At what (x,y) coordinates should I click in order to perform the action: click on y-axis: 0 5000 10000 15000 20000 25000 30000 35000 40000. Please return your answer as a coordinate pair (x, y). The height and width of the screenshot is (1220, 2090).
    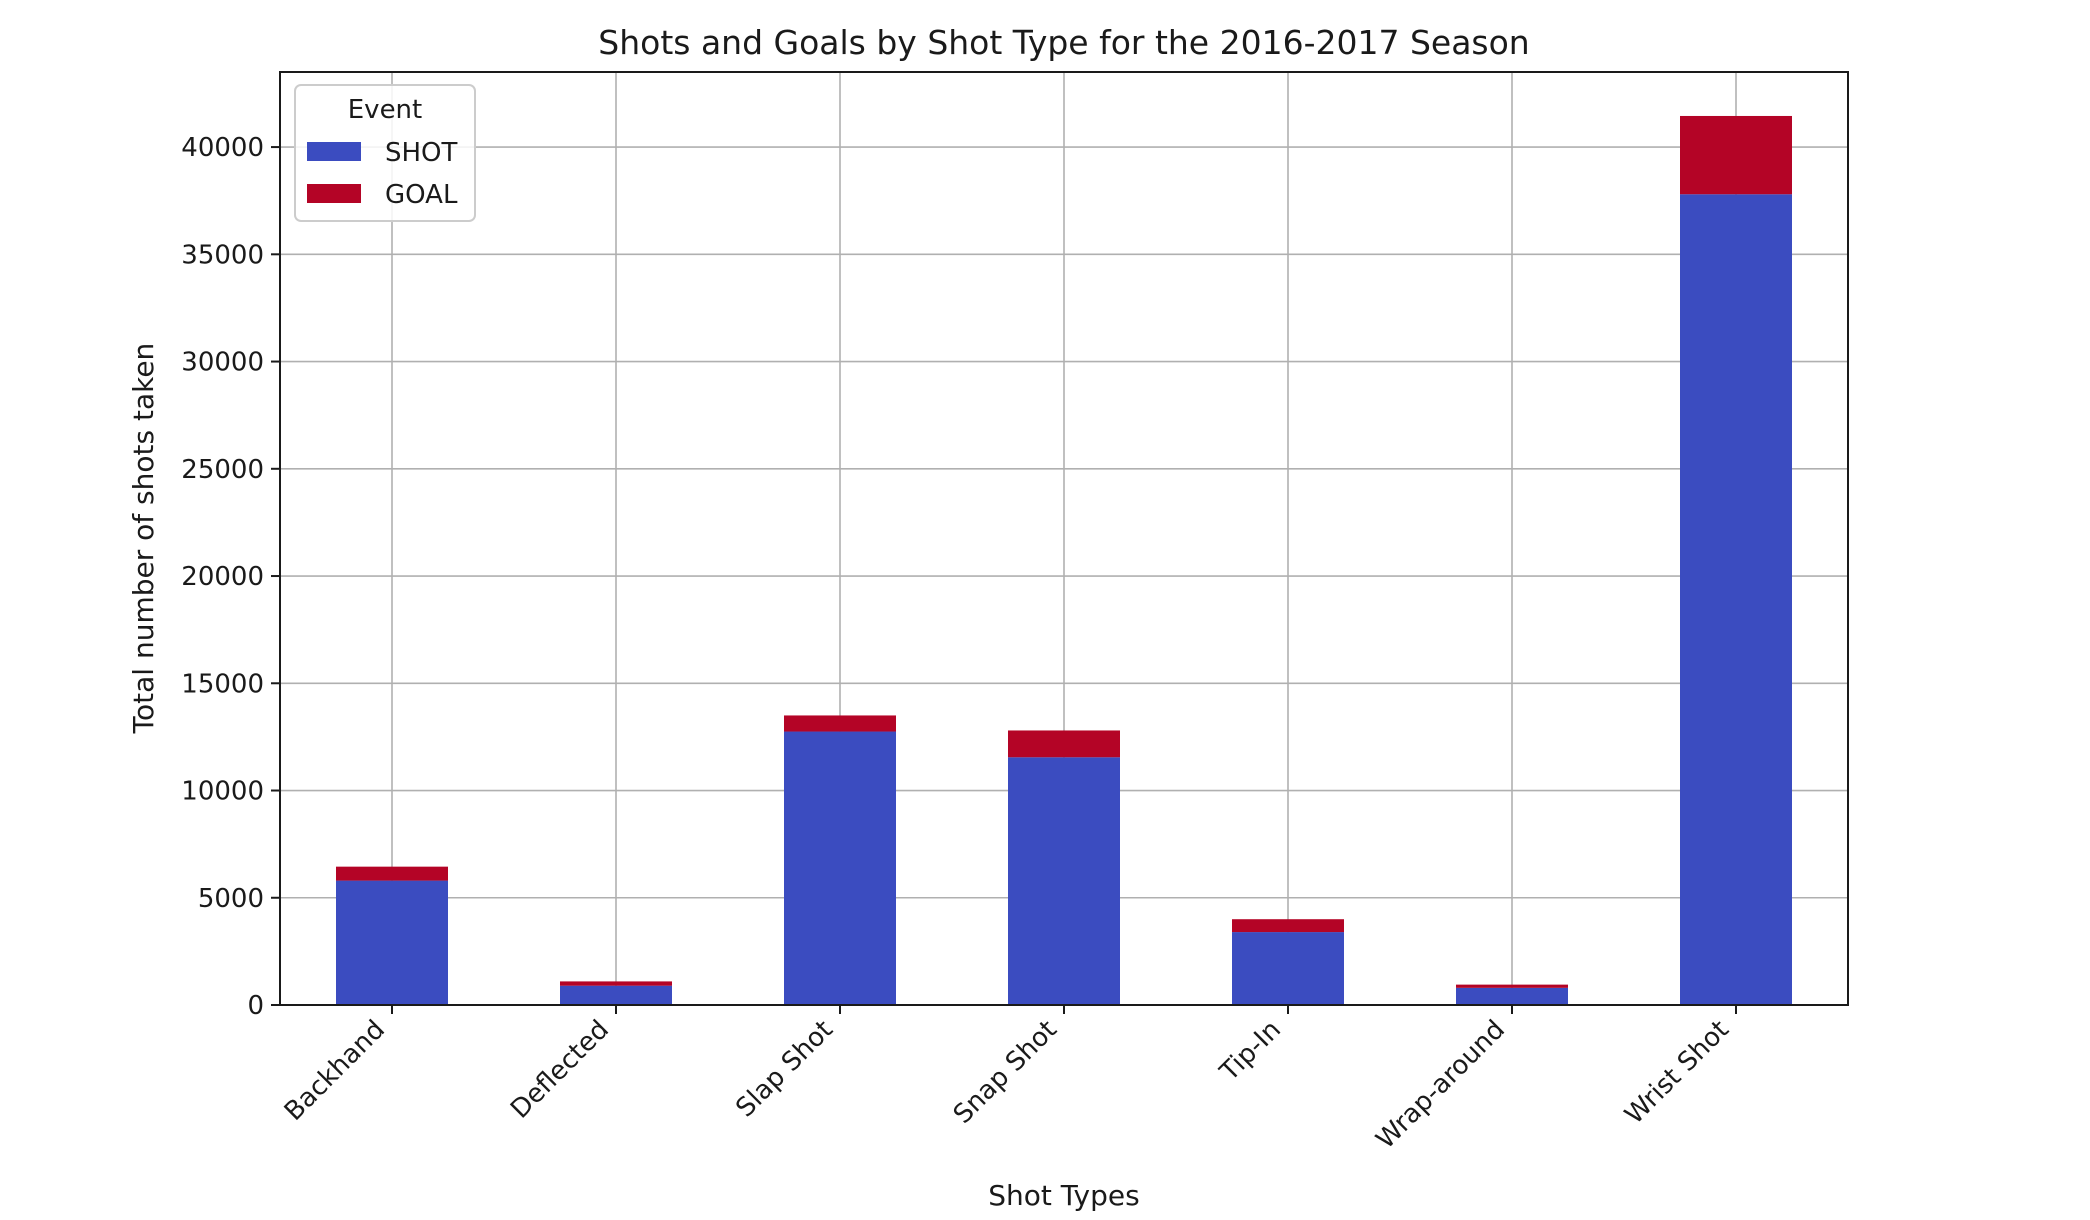
    Looking at the image, I should click on (230, 577).